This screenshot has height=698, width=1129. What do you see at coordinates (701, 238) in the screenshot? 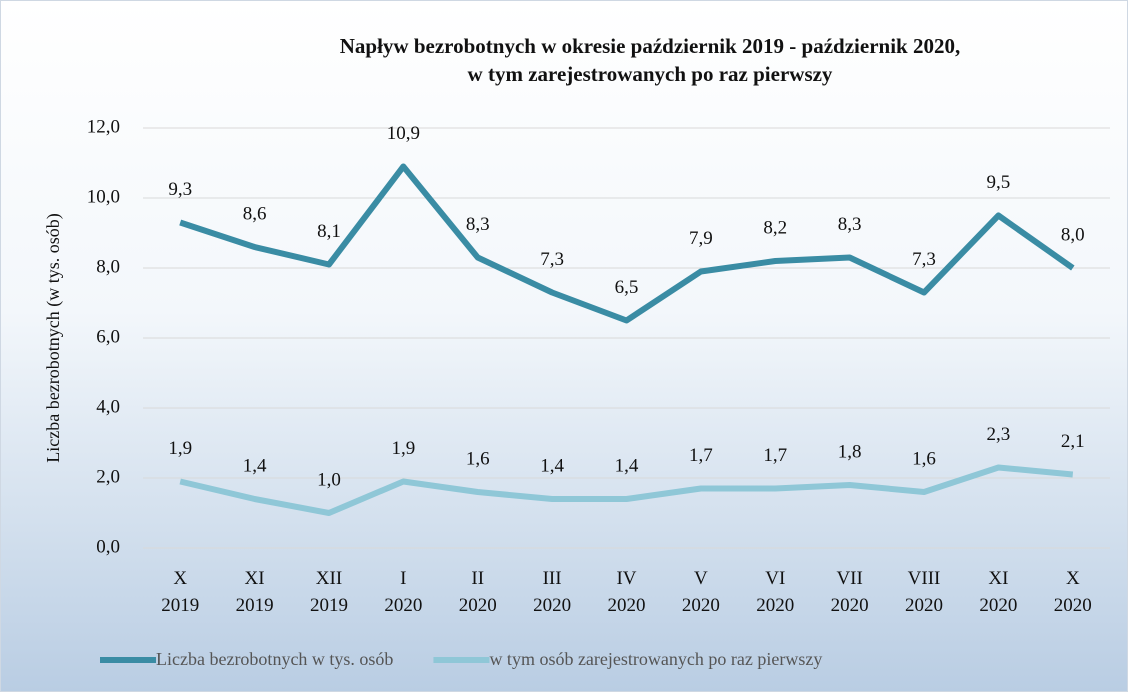
I see `data-label: 7,9` at bounding box center [701, 238].